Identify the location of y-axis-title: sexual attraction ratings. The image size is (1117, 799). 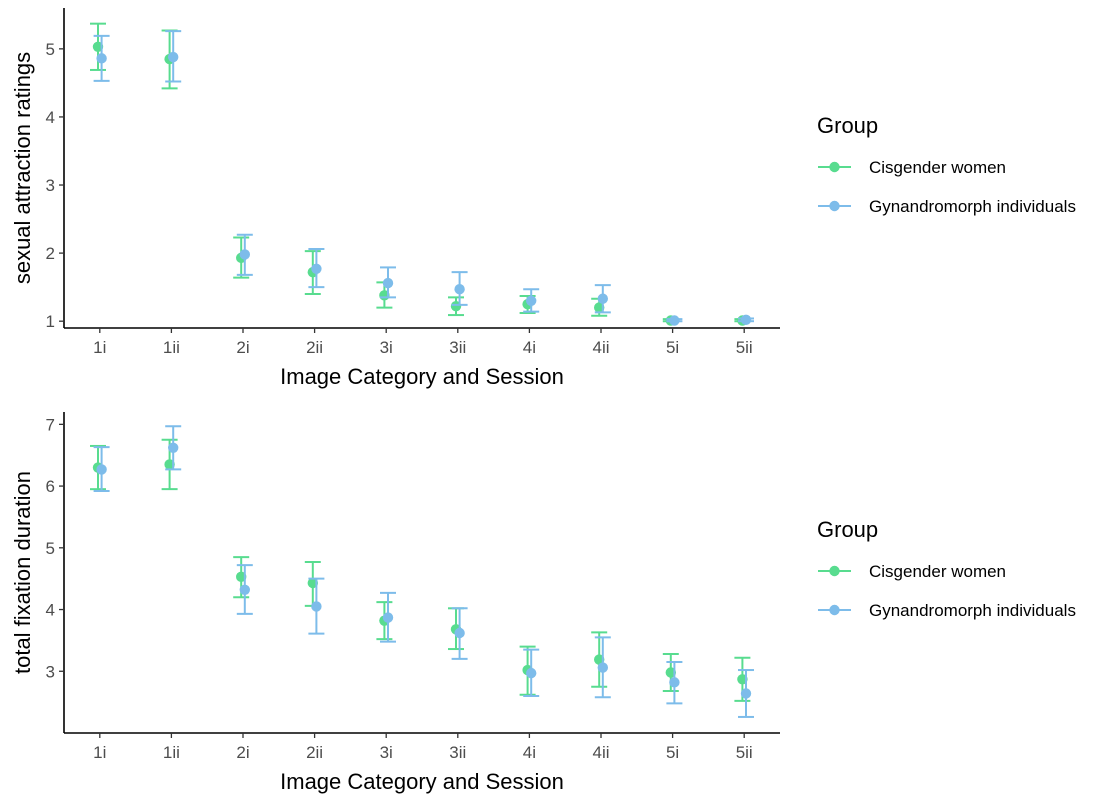
(22, 168).